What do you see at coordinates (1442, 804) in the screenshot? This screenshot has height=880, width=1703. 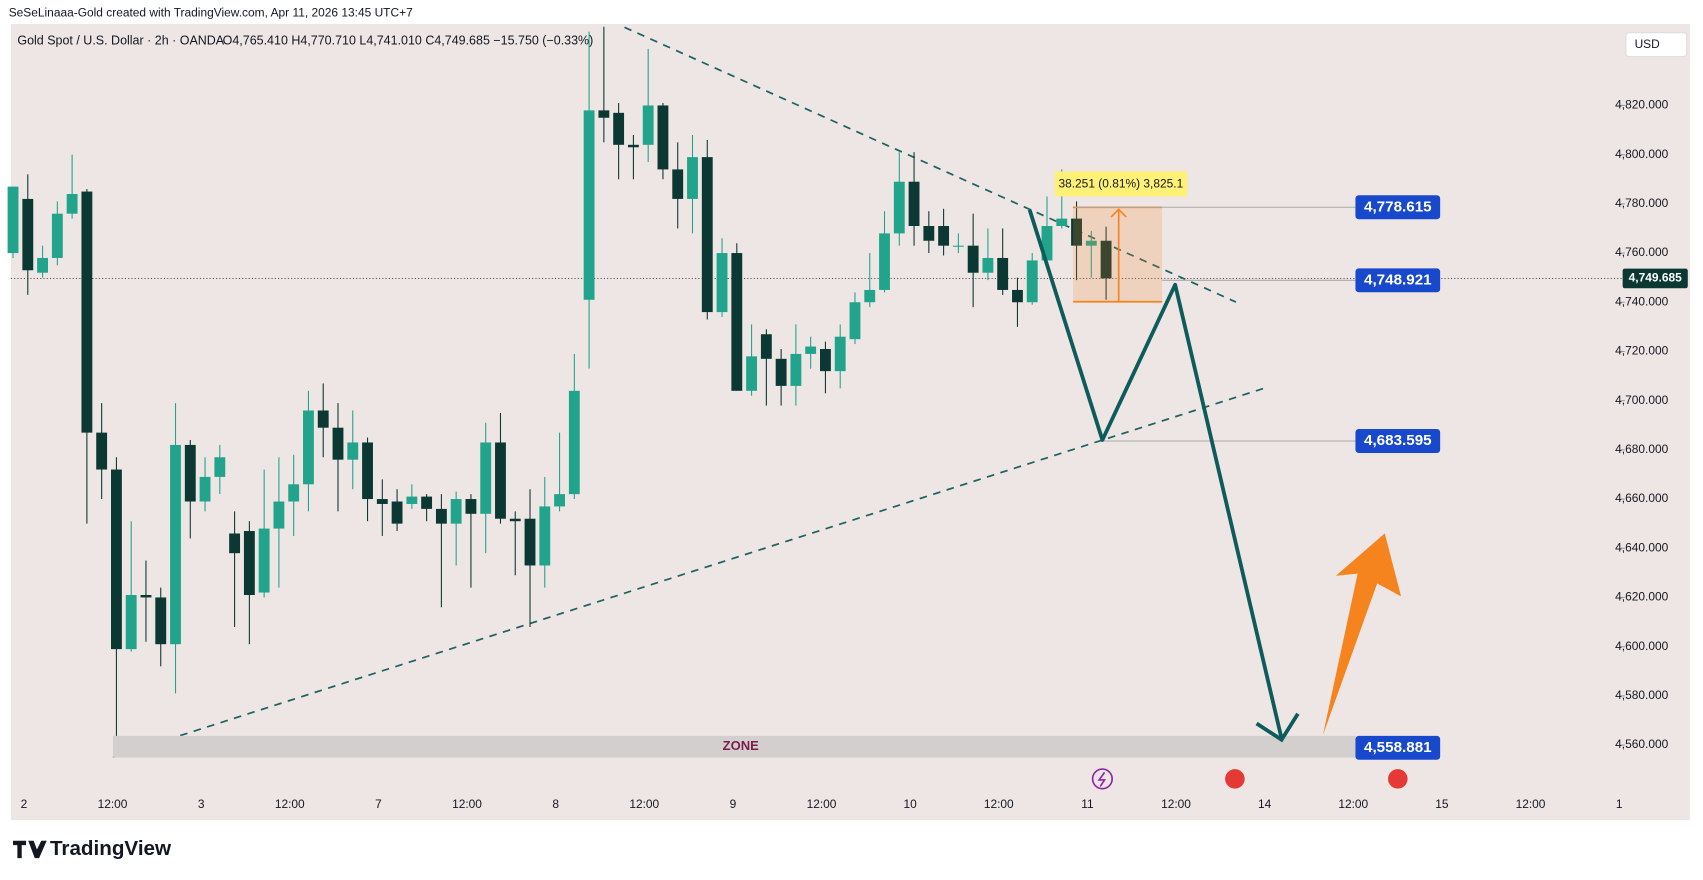 I see `x-tick-label: 15` at bounding box center [1442, 804].